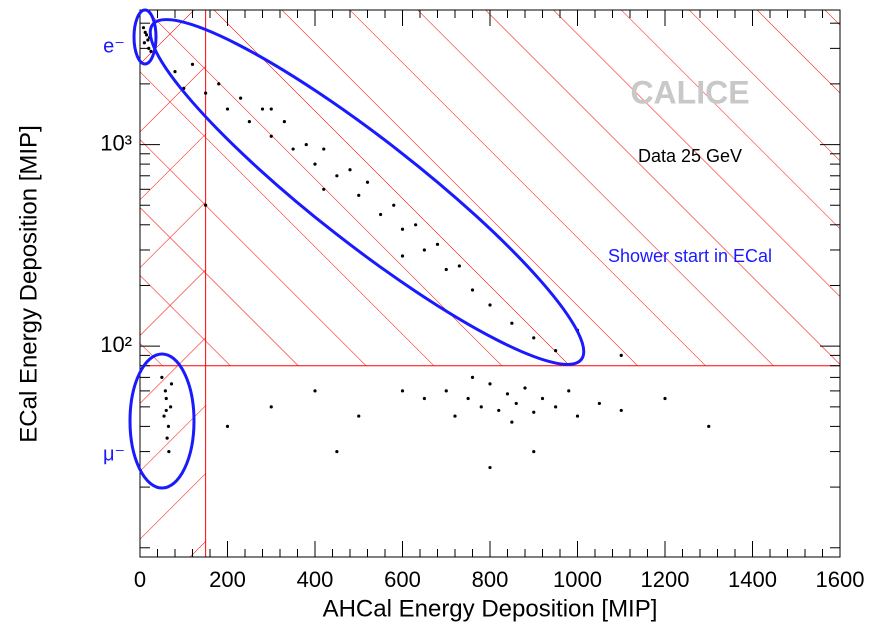  Describe the element at coordinates (840, 579) in the screenshot. I see `x-tick-label: 1600` at that location.